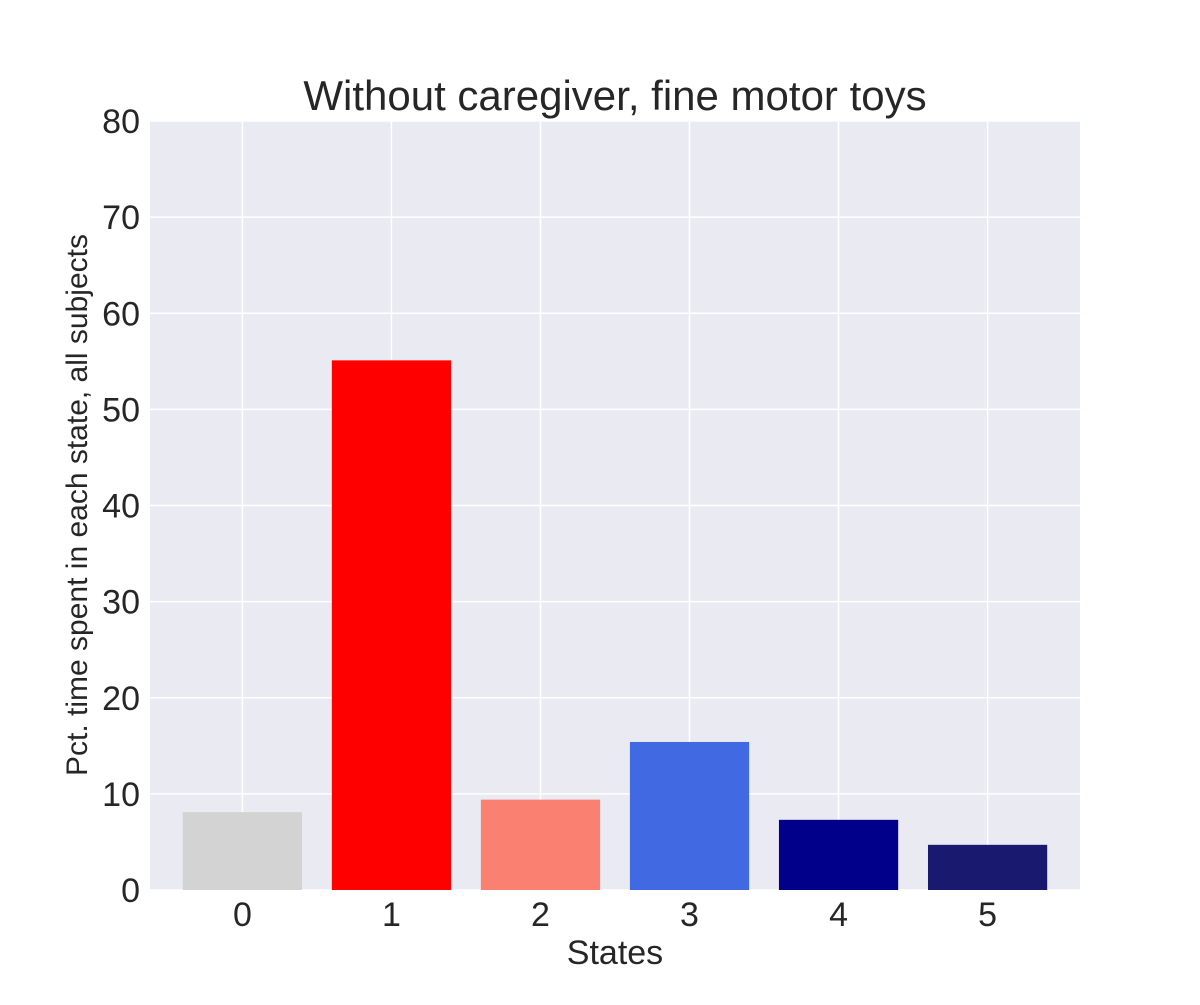 The width and height of the screenshot is (1200, 1005). I want to click on y-tick-label: 60, so click(121, 314).